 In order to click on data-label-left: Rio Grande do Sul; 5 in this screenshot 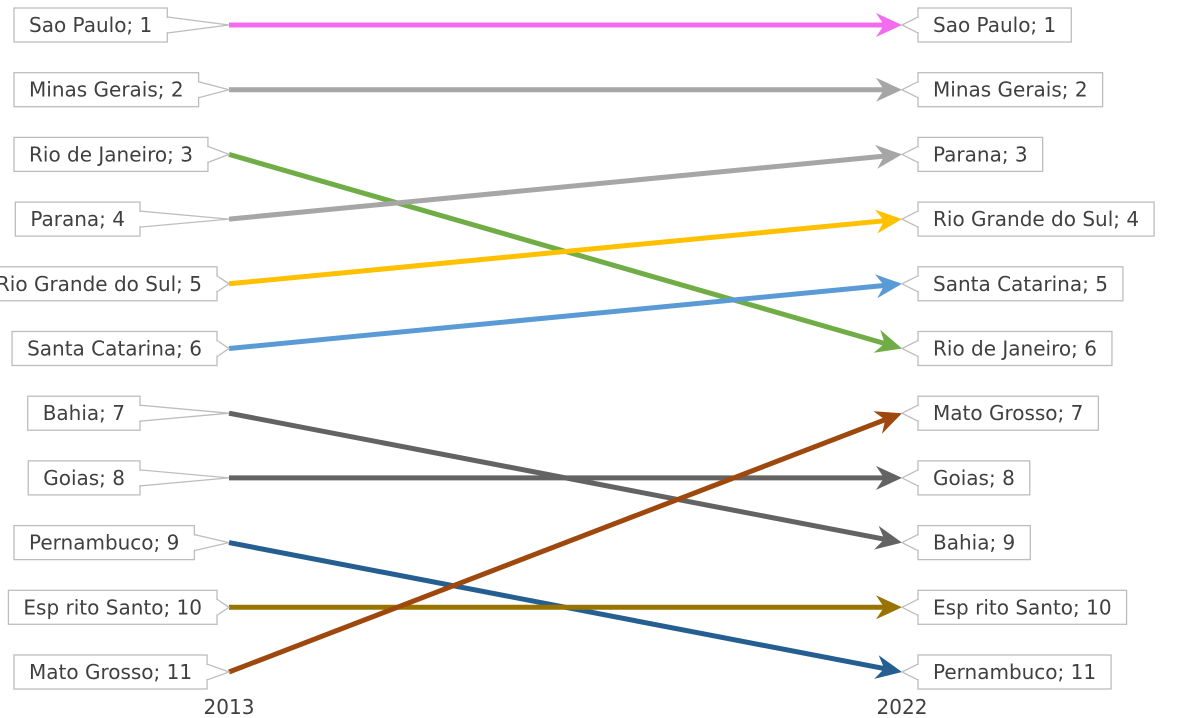, I will do `click(101, 284)`.